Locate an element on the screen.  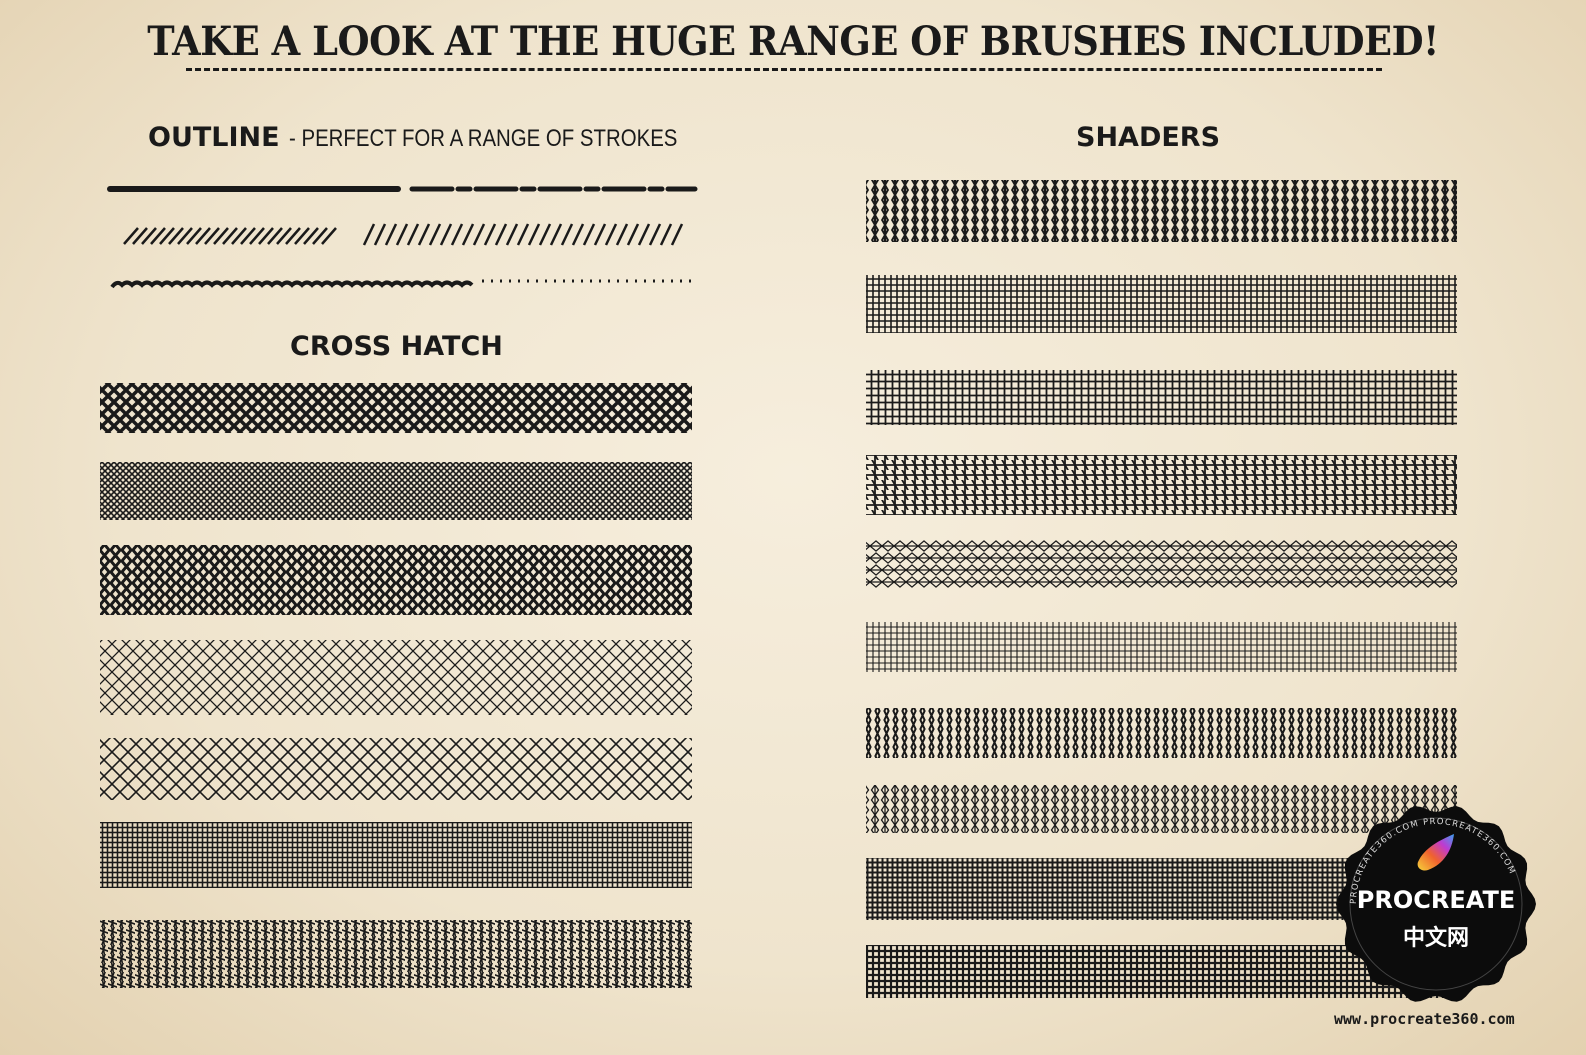
watermark-url: www.procreate360.com is located at coordinates (1424, 1019).